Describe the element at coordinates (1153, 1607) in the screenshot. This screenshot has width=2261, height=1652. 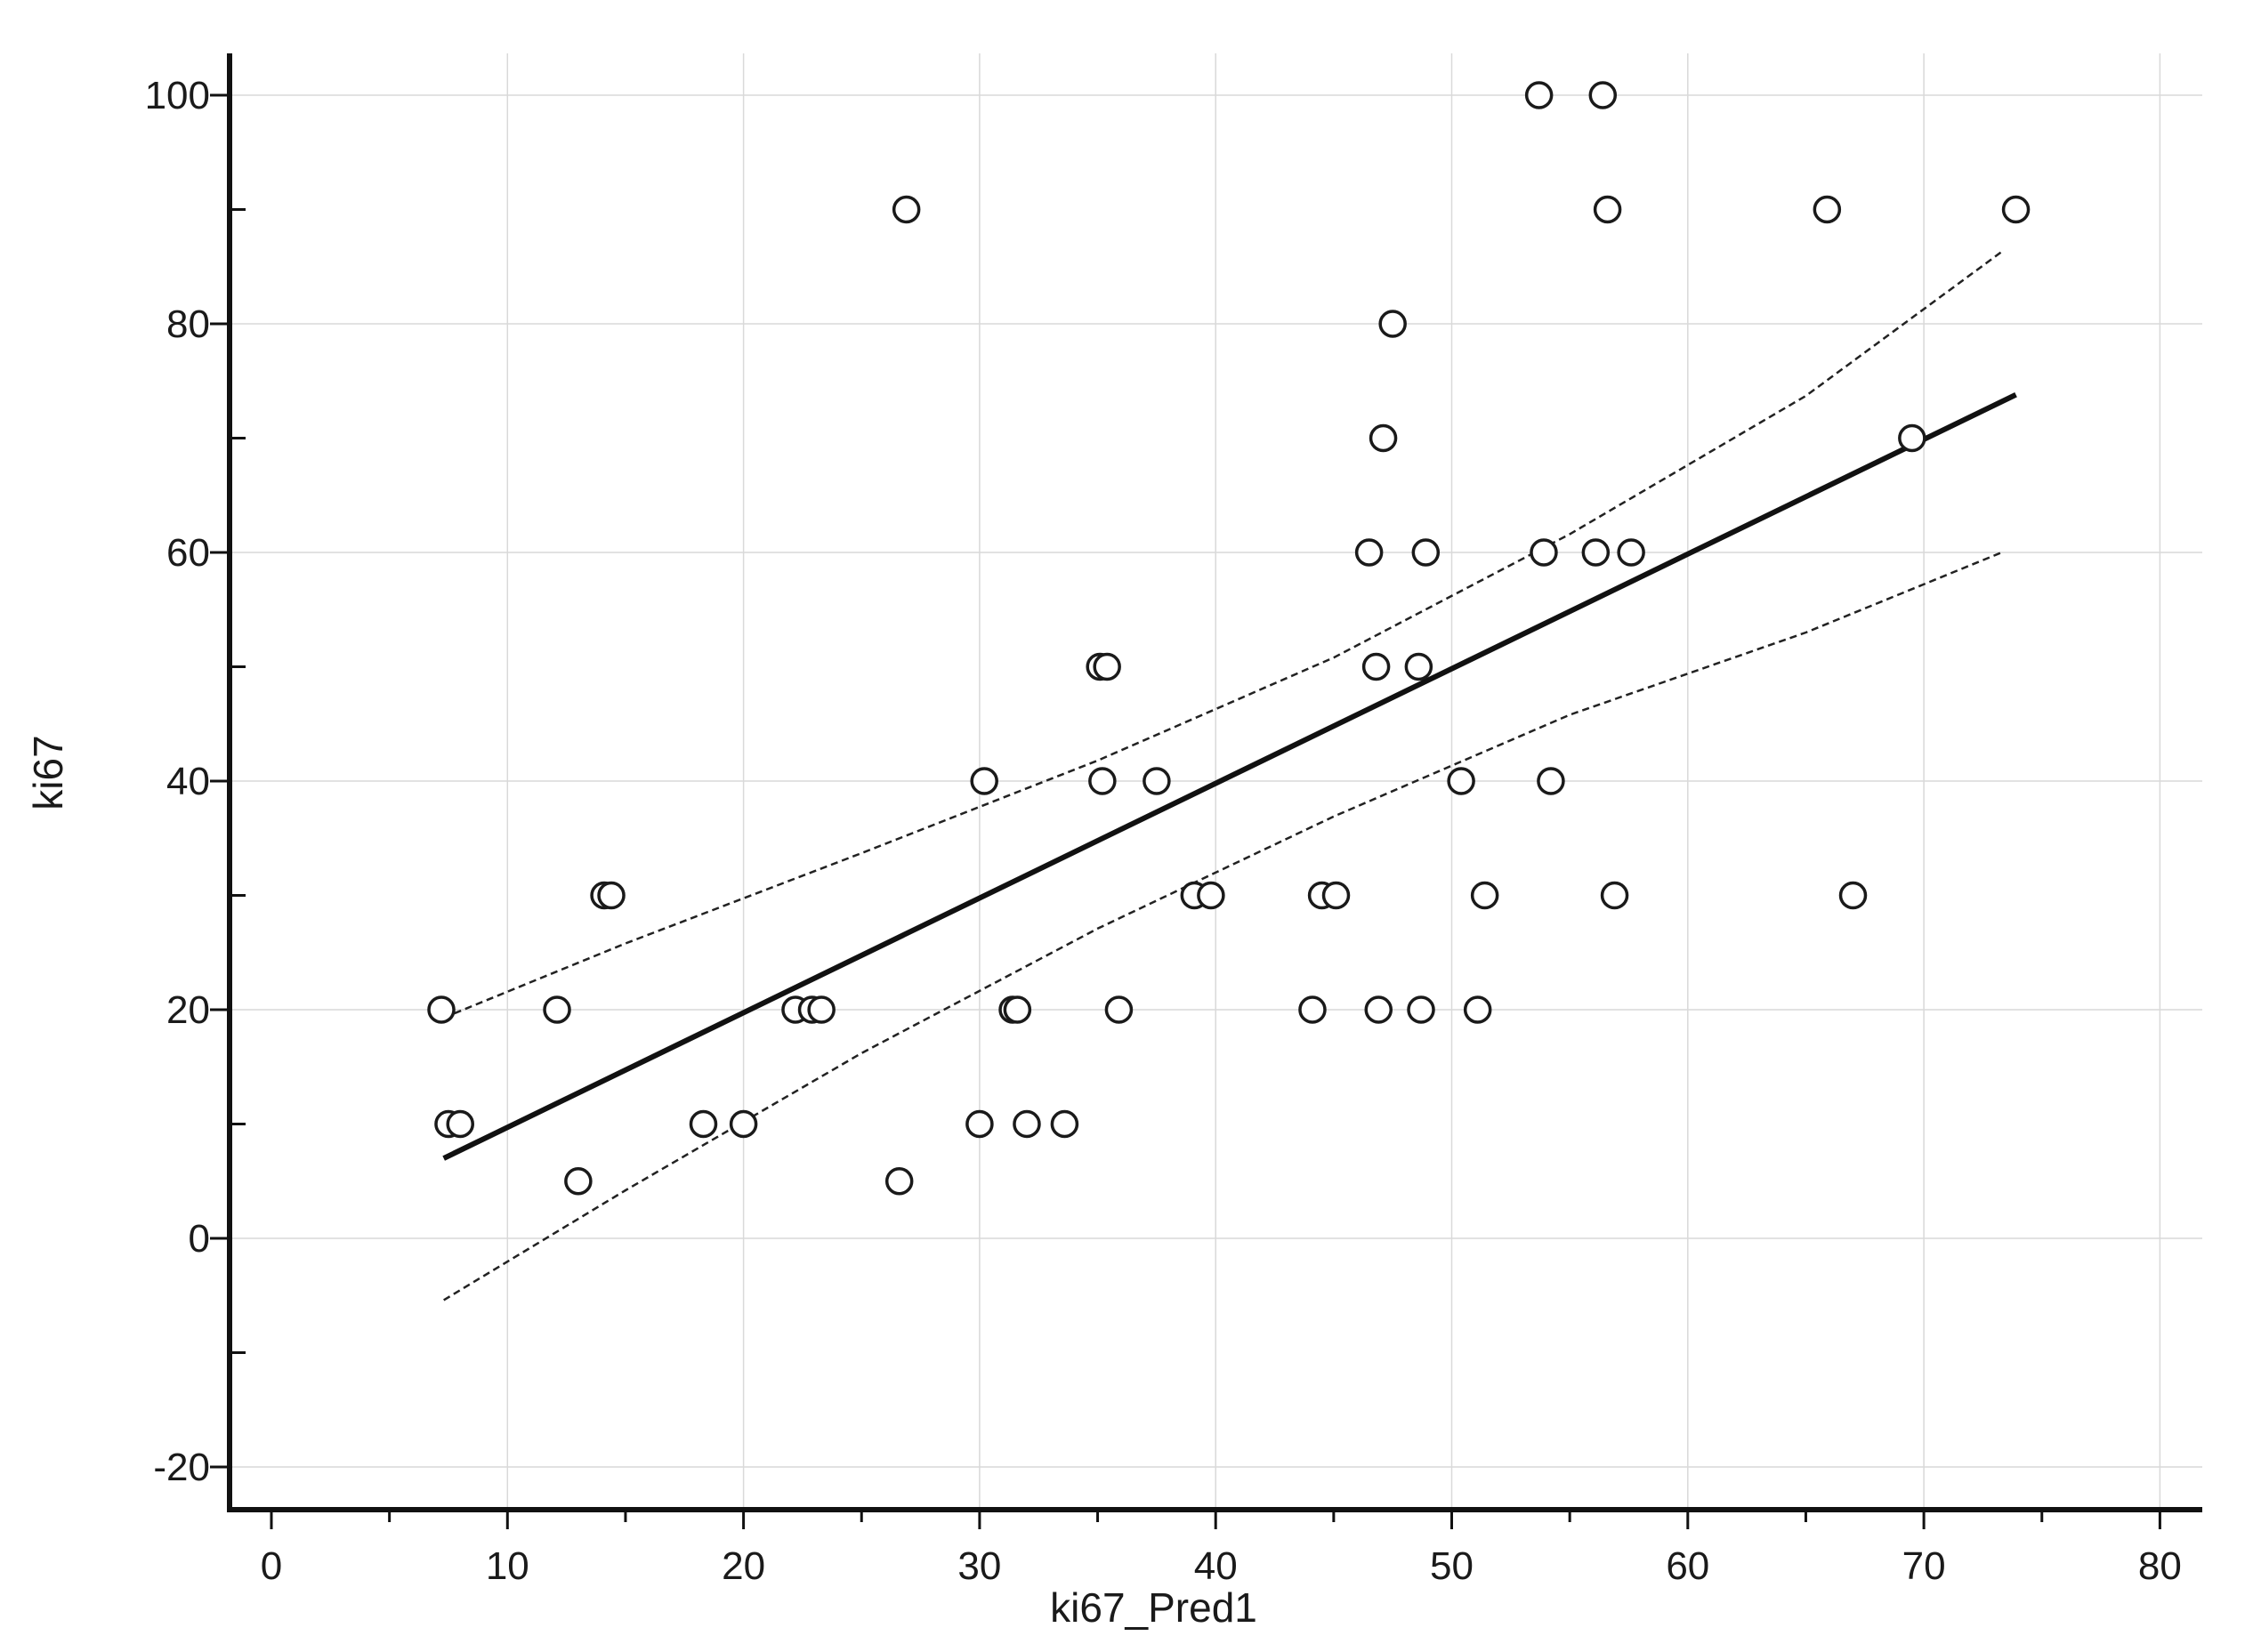
I see `x-axis-title: ki67_Pred1` at that location.